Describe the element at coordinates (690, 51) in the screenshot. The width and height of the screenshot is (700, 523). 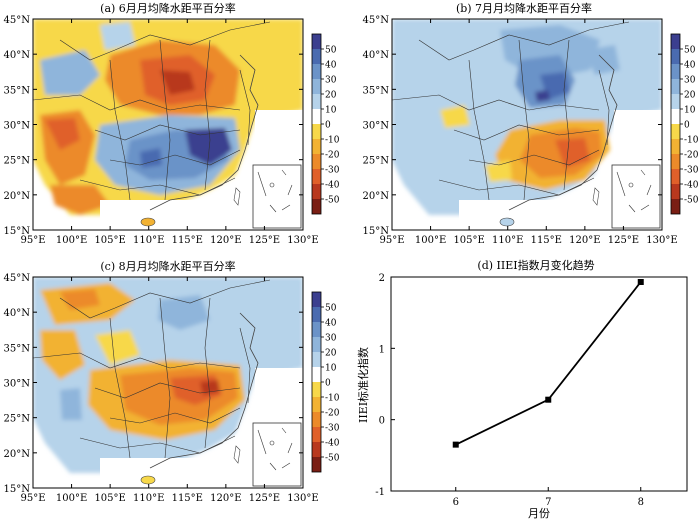
I see `colorbar-label: 50` at that location.